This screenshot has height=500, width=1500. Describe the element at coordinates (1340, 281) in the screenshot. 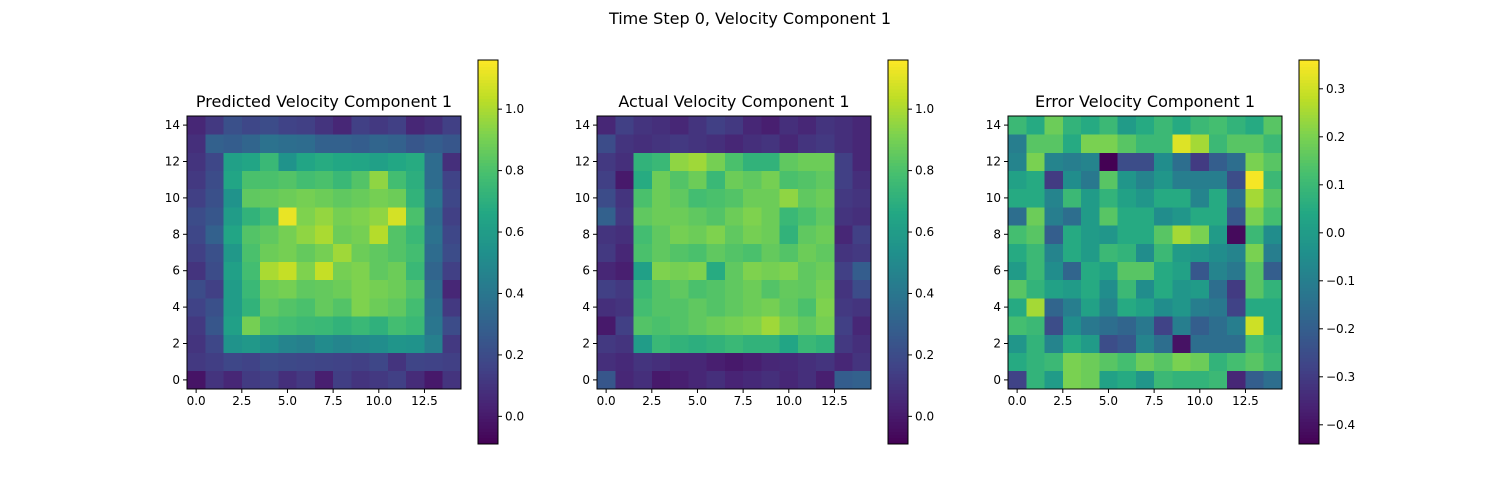

I see `colorbar-tick-label: −0.1` at that location.